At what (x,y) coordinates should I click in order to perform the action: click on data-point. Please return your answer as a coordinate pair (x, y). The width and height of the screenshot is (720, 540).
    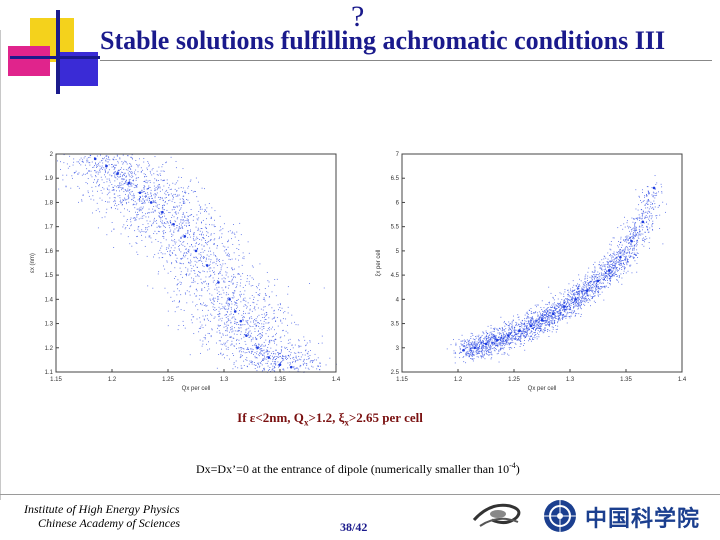
    Looking at the image, I should click on (654, 188).